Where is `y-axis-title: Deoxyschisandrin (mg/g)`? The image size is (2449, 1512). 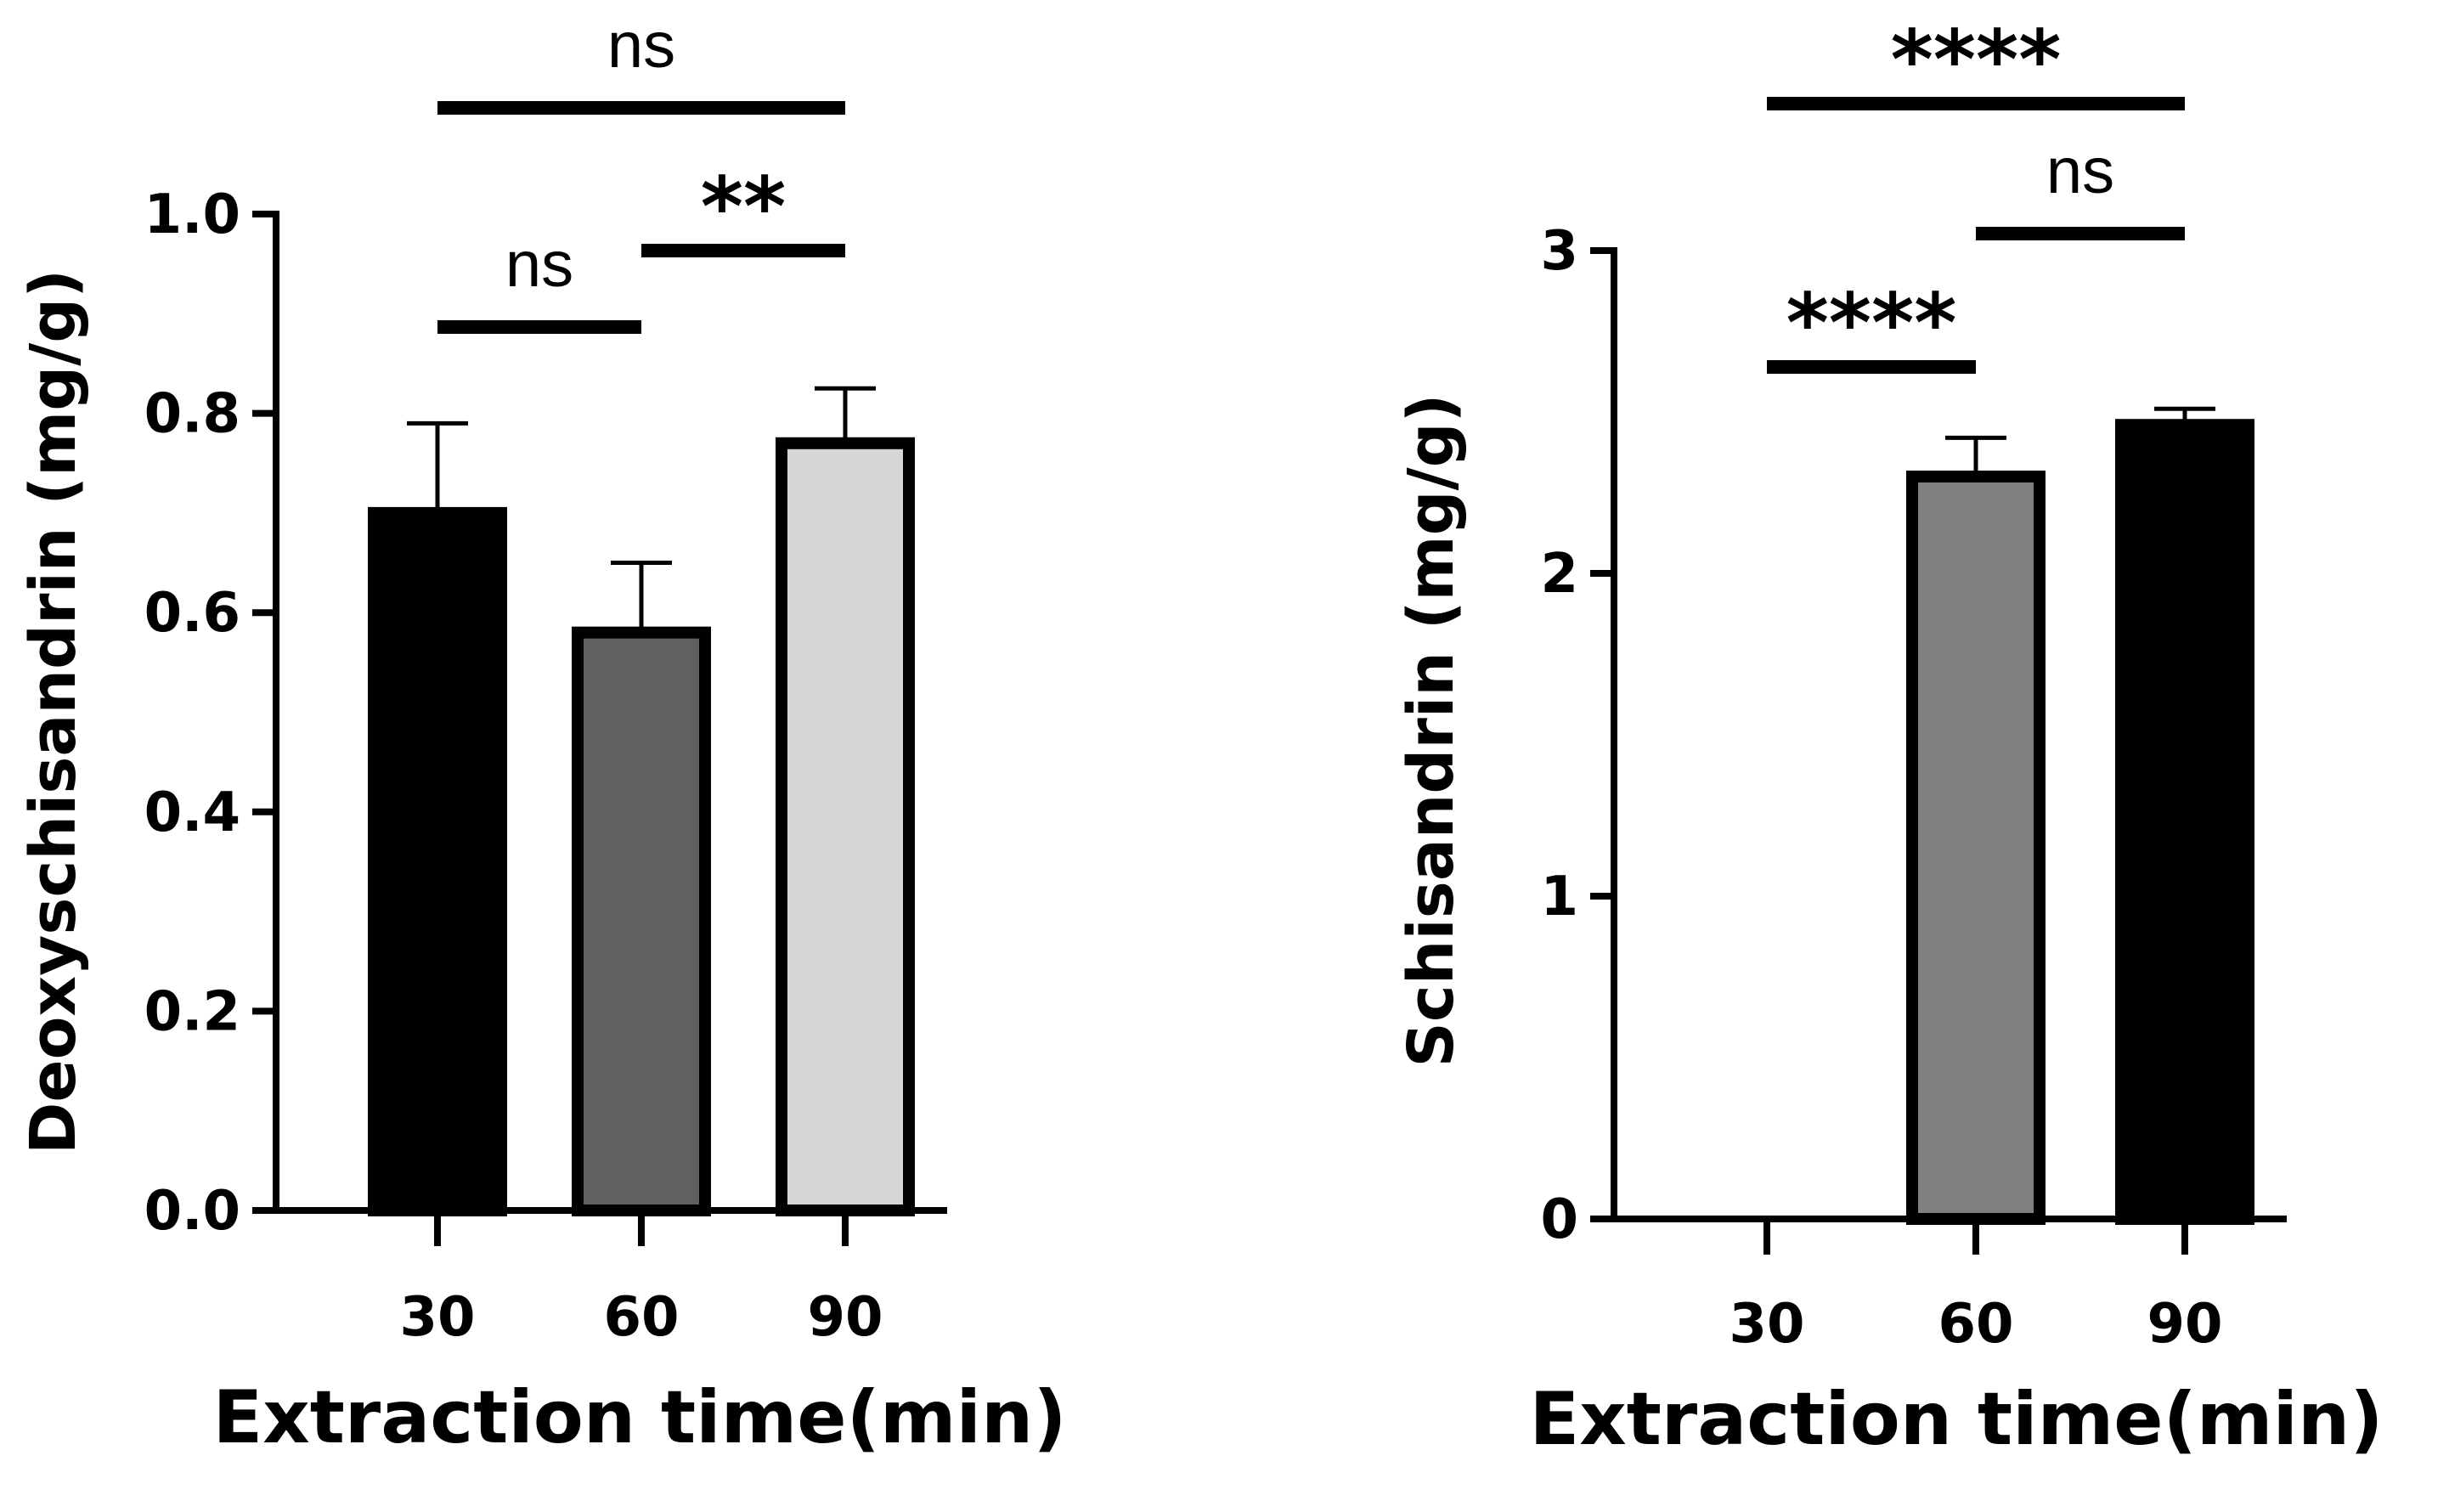 y-axis-title: Deoxyschisandrin (mg/g) is located at coordinates (54, 711).